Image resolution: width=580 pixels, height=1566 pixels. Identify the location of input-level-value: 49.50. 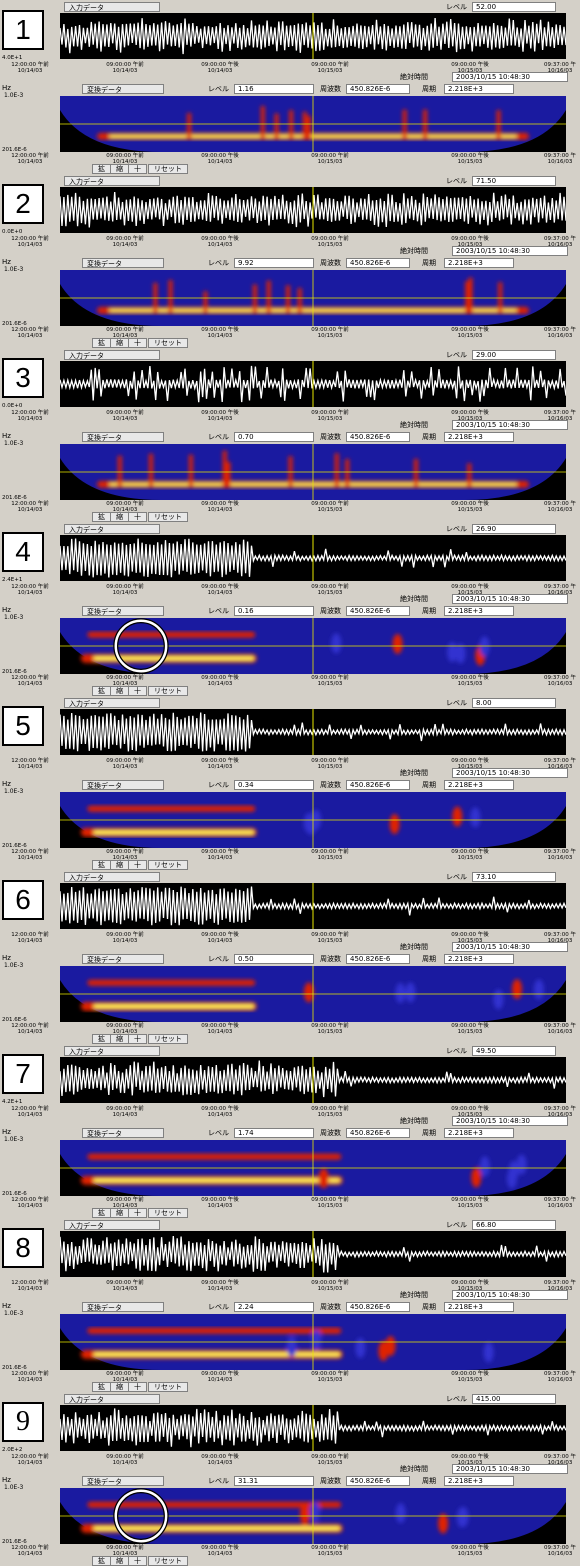
(514, 1051).